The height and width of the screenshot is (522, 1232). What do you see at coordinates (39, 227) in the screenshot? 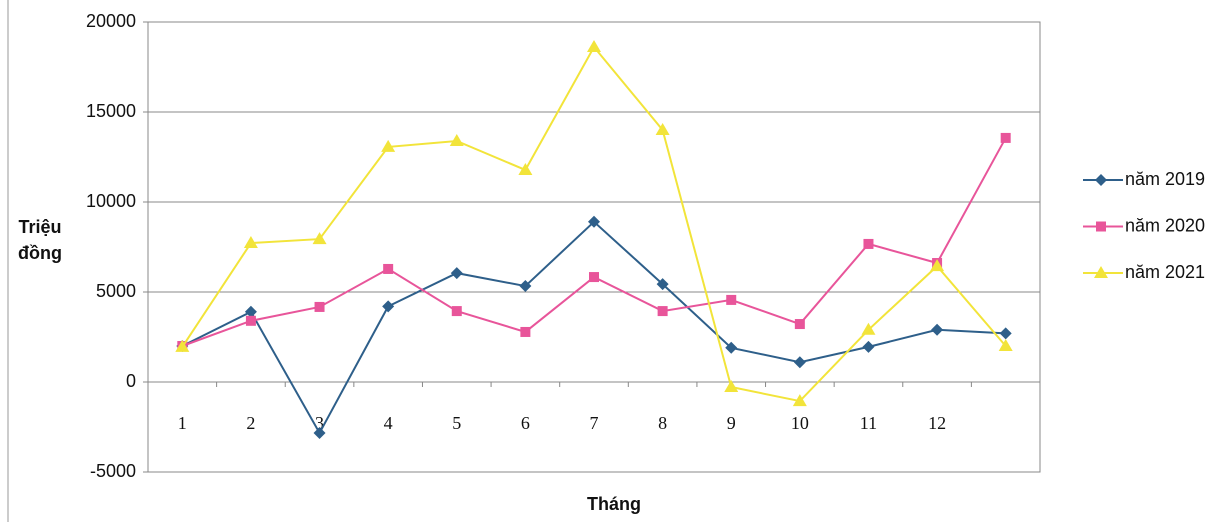
I see `y-axis-label-line: Triệu` at bounding box center [39, 227].